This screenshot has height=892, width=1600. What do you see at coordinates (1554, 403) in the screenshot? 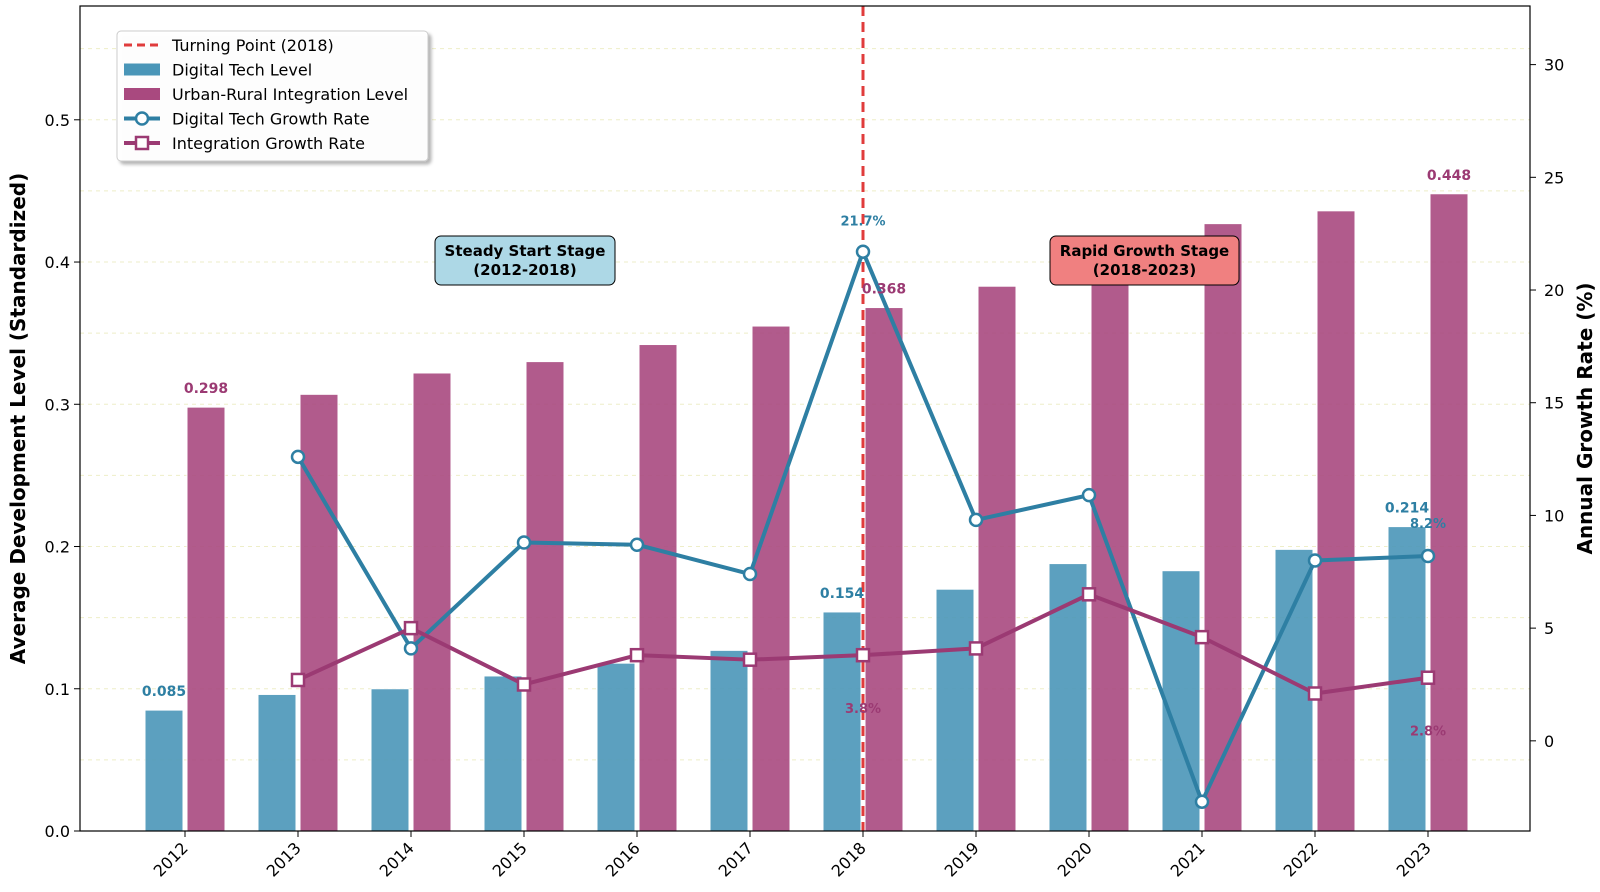
I see `right-tick-label: 15` at bounding box center [1554, 403].